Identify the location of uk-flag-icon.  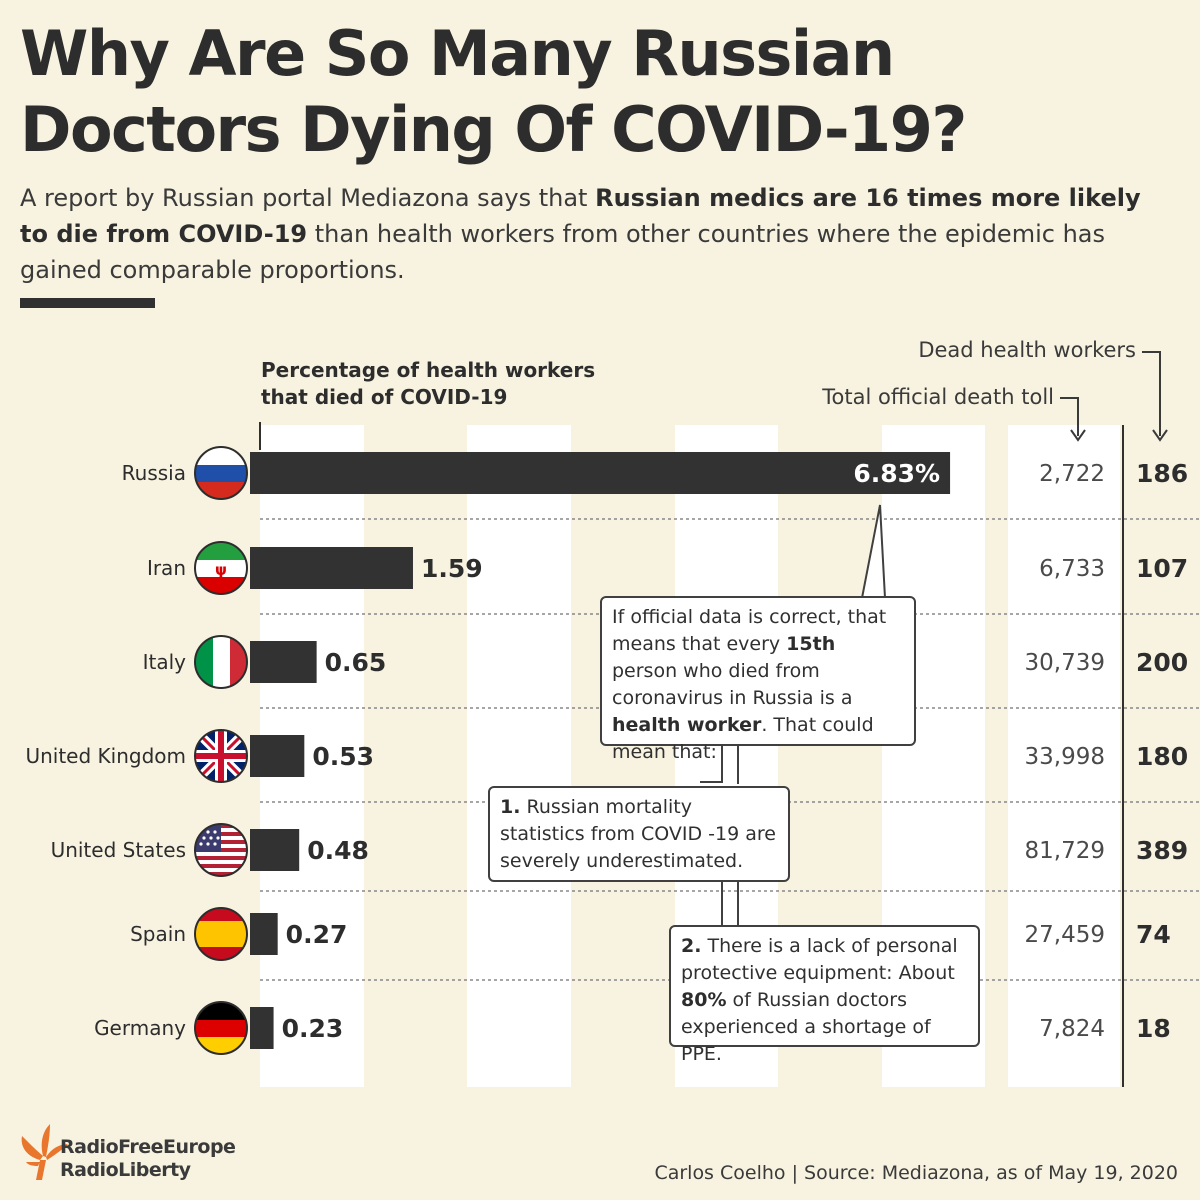
(221, 756).